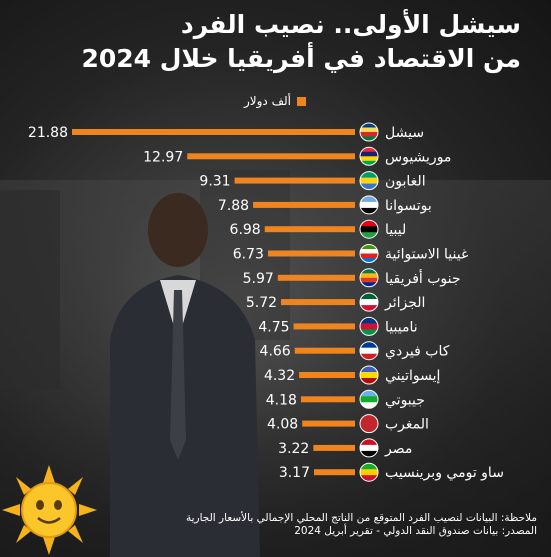 Image resolution: width=551 pixels, height=557 pixels. Describe the element at coordinates (395, 230) in the screenshot. I see `category-label: ليبيا` at that location.